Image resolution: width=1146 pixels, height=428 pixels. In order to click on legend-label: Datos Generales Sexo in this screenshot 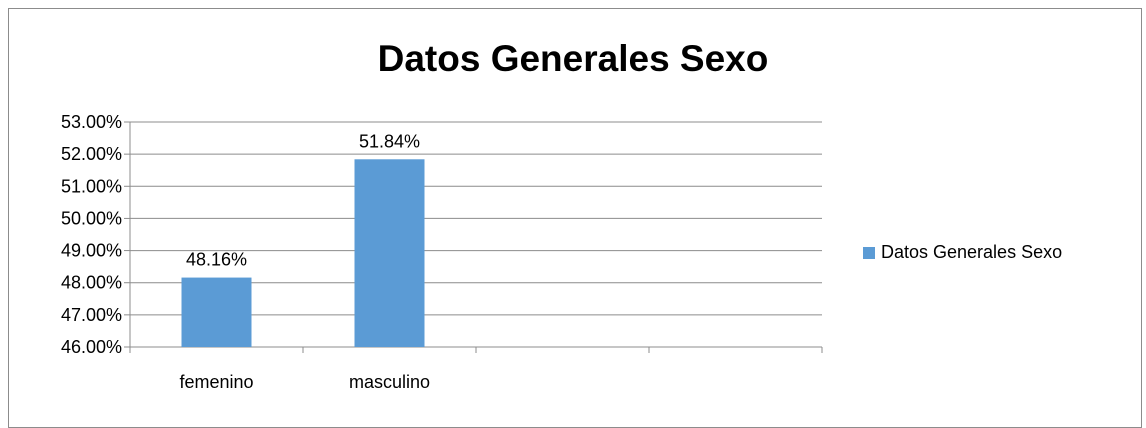, I will do `click(972, 252)`.